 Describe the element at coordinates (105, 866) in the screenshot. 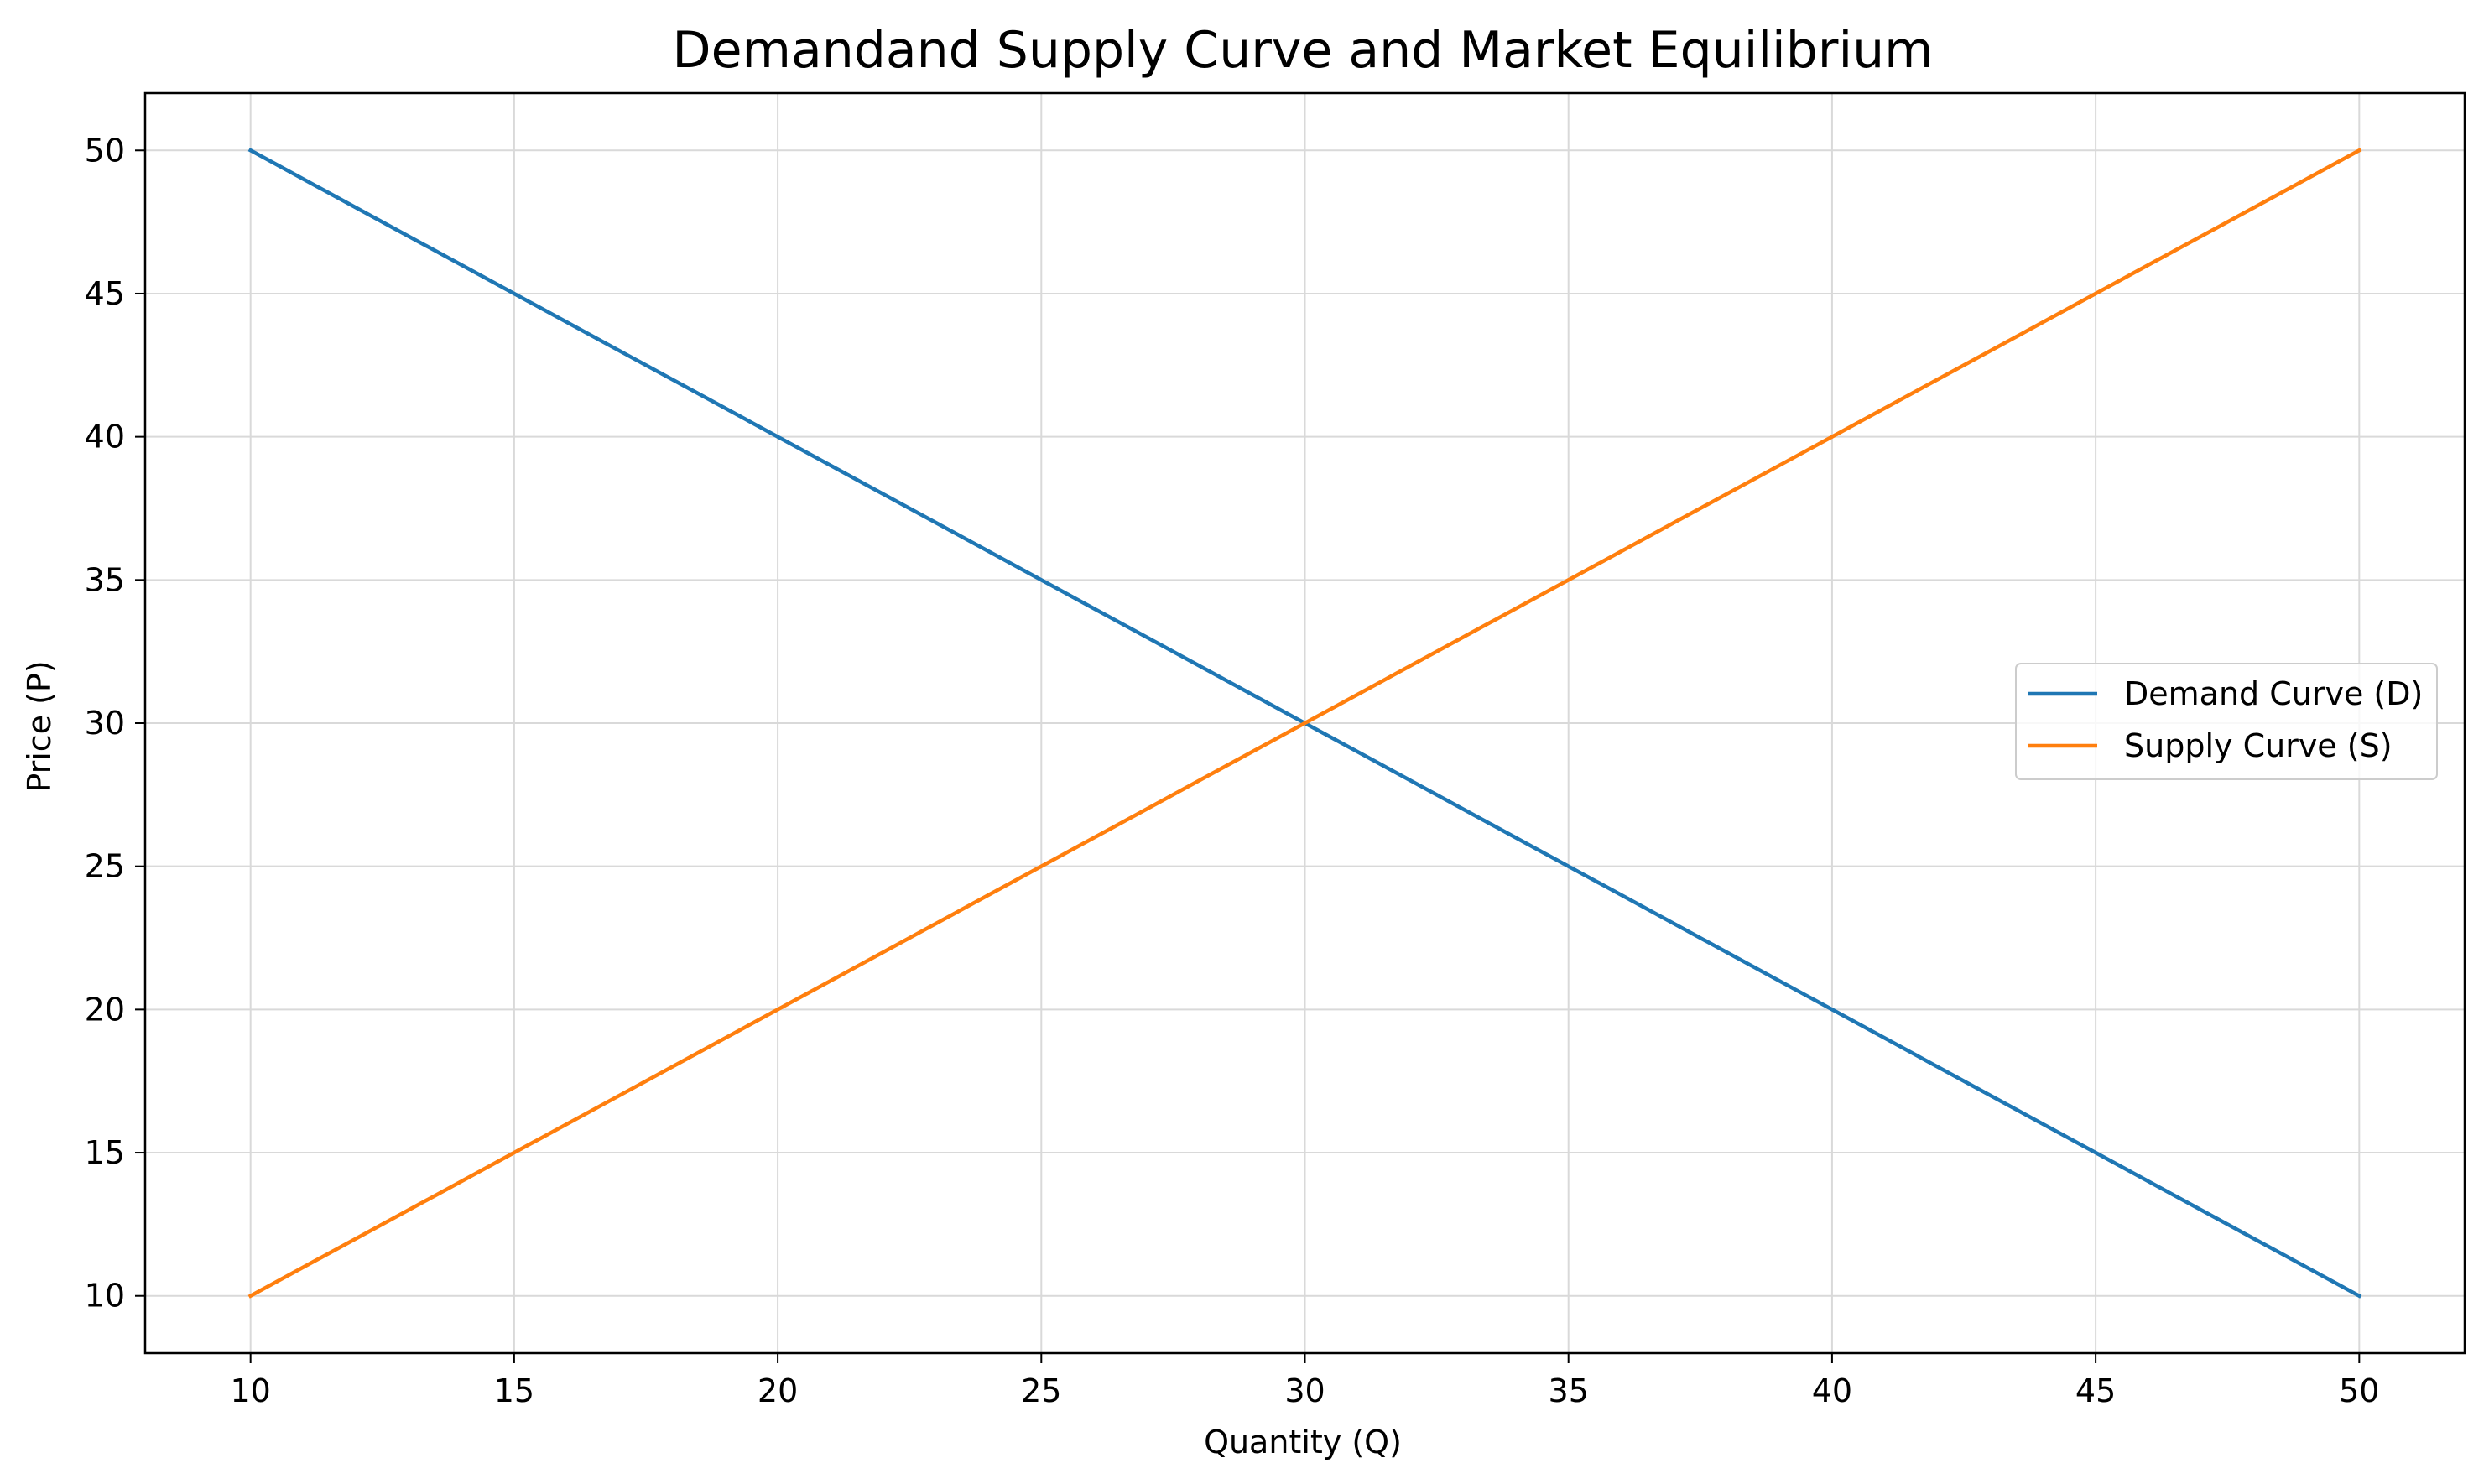

I see `y-tick-label: 25` at that location.